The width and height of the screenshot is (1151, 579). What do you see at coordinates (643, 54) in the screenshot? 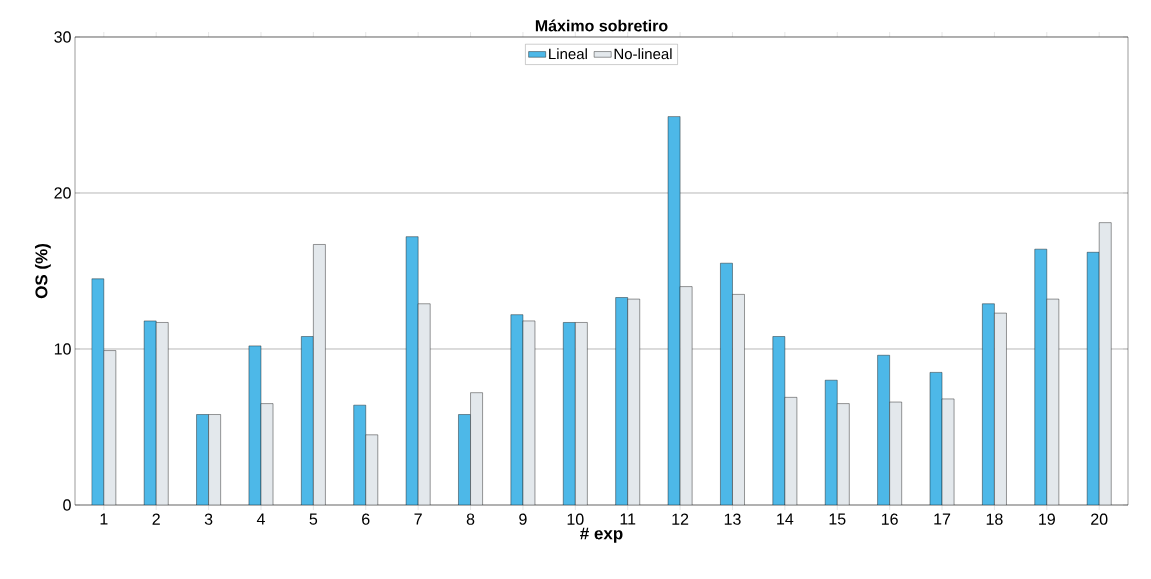
I see `legend-label: No-lineal` at bounding box center [643, 54].